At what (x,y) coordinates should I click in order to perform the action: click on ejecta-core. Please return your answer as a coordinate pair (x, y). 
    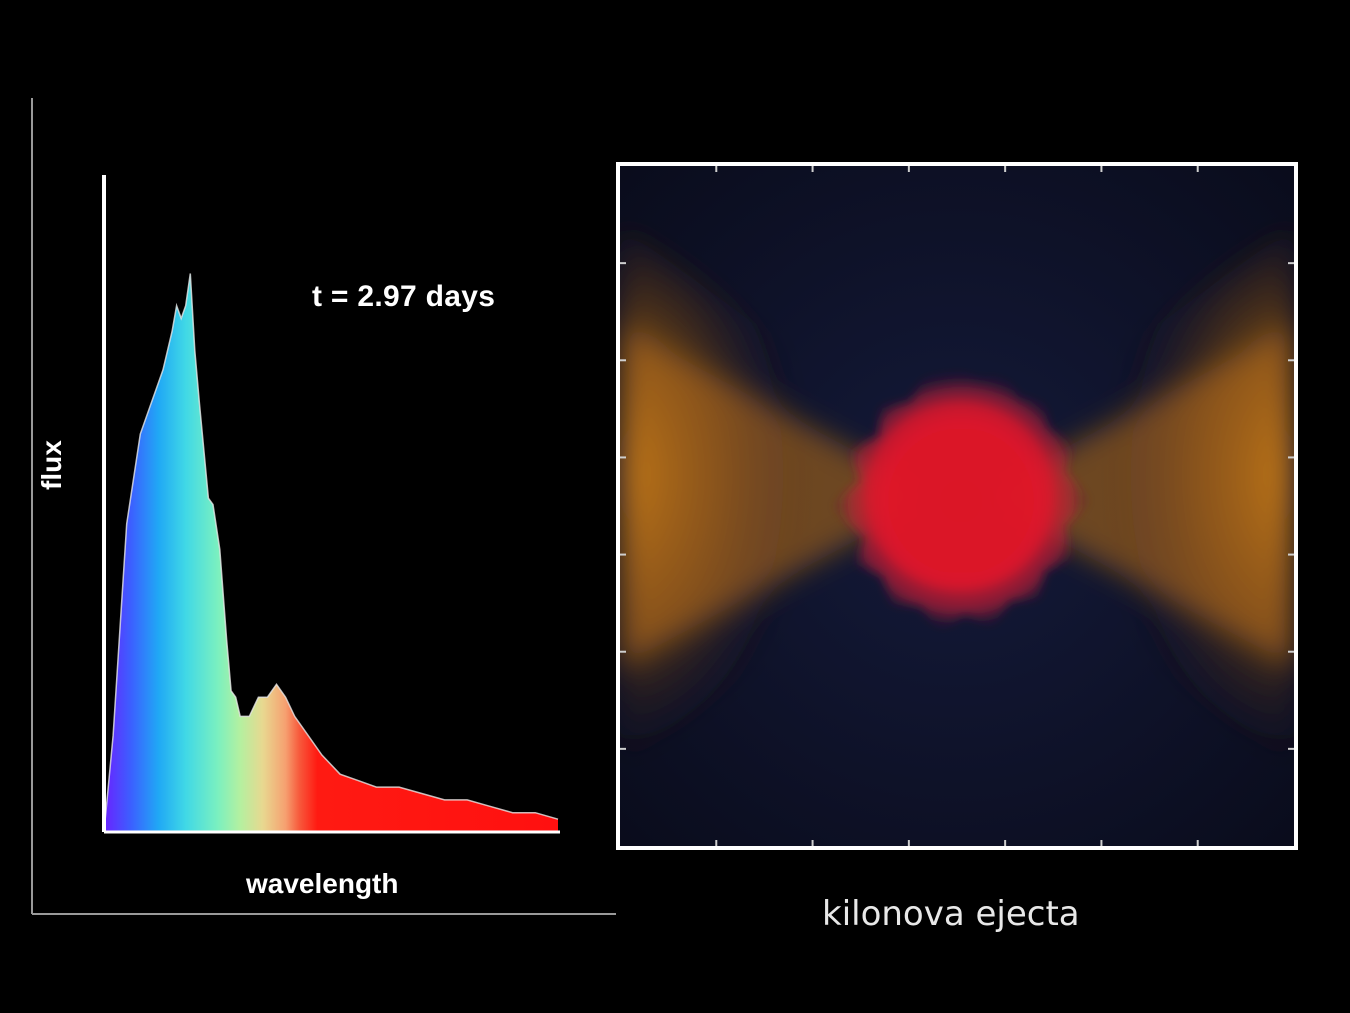
    Looking at the image, I should click on (961, 501).